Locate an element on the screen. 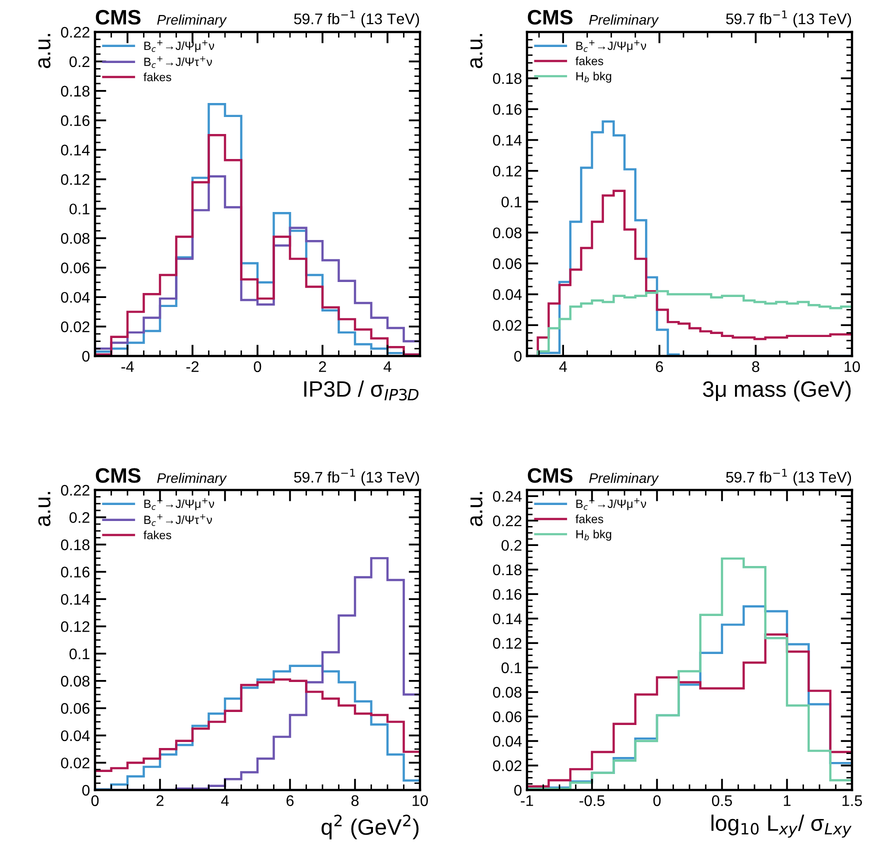 This screenshot has height=849, width=878. x-tick-label: -4 is located at coordinates (127, 366).